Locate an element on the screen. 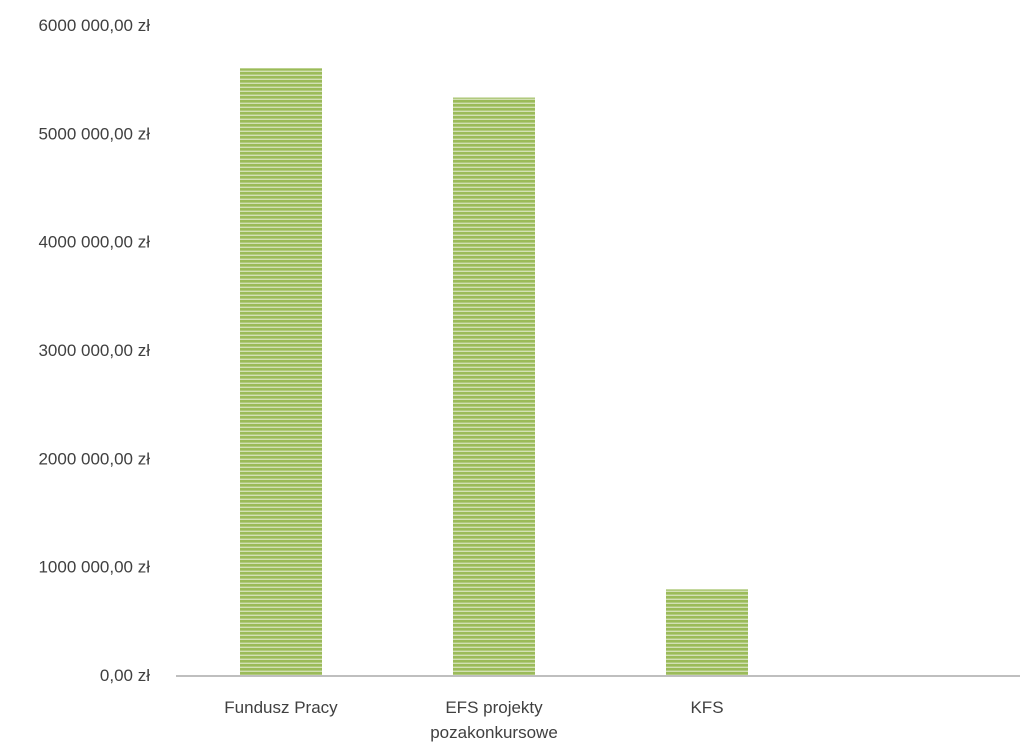 The image size is (1020, 749). x-category-label: Fundusz Pracy is located at coordinates (281, 707).